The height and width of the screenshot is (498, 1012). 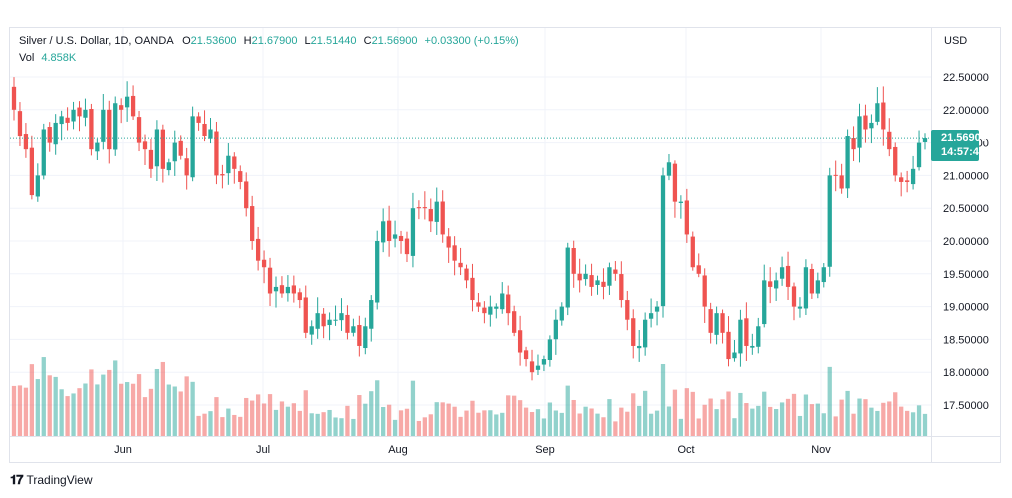 I want to click on high-value: 21.67900, so click(x=274, y=41).